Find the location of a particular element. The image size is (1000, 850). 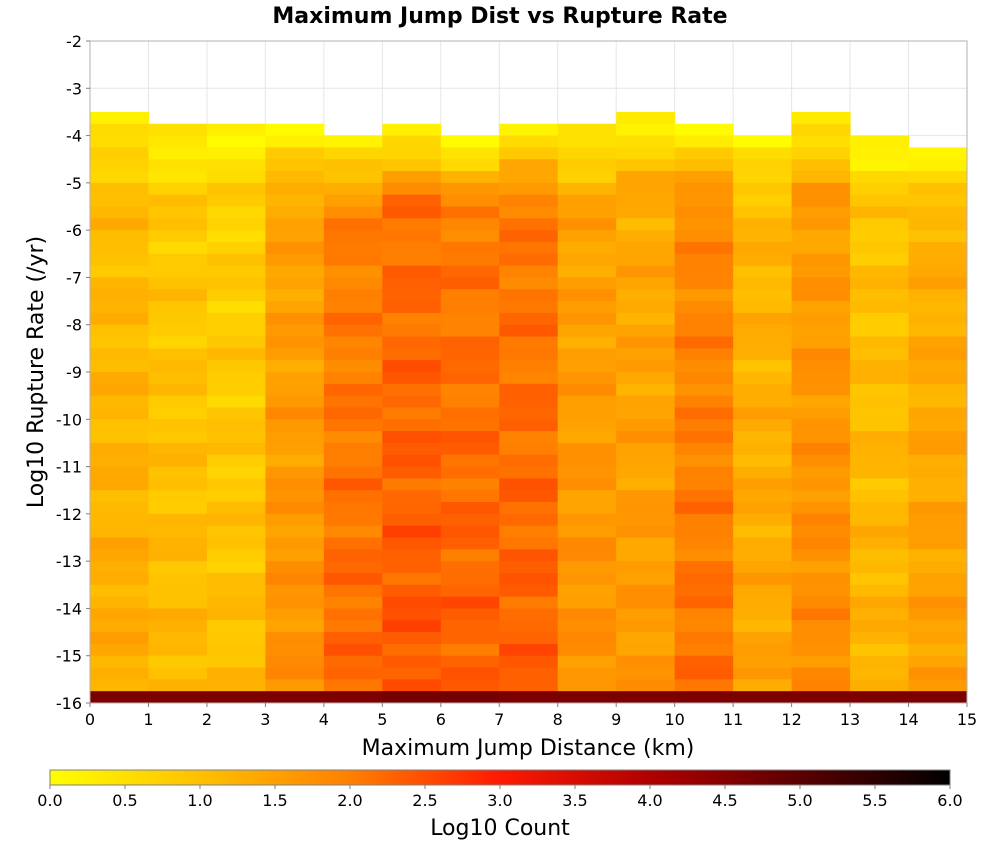

y-tick-label: -3 is located at coordinates (74, 88).